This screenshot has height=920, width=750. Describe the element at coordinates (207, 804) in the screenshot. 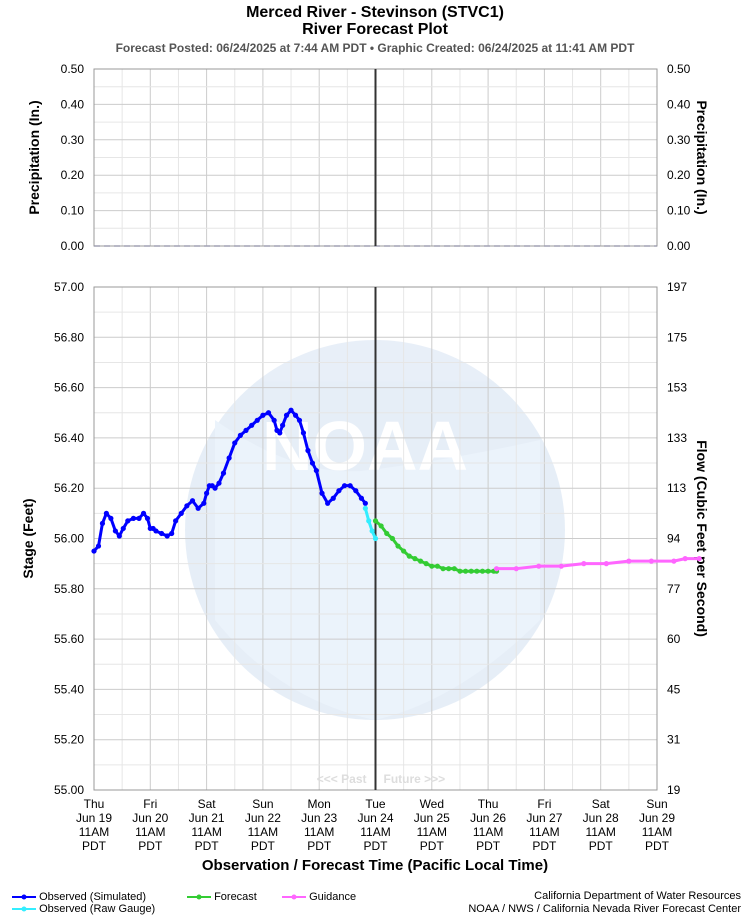

I see `x-tick-day: Sat` at that location.